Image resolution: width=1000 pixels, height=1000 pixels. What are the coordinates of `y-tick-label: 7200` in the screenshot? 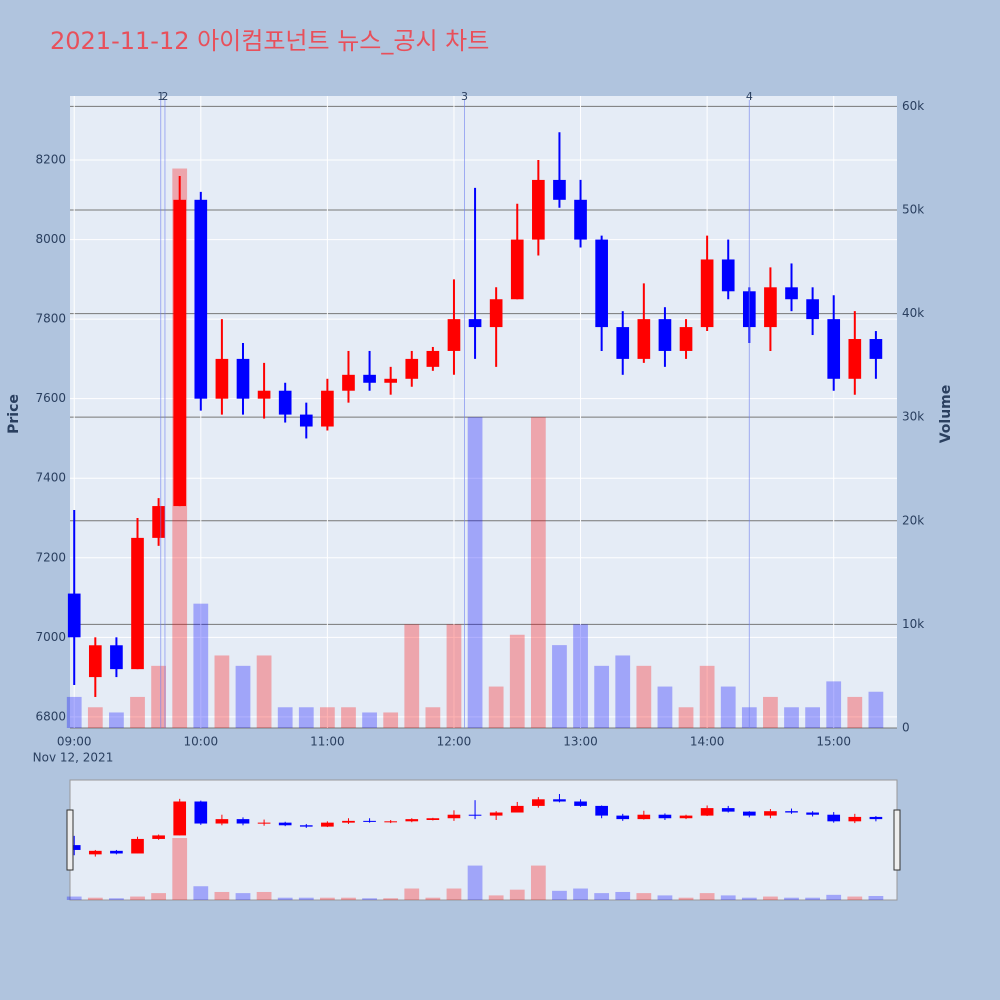 It's located at (50, 557).